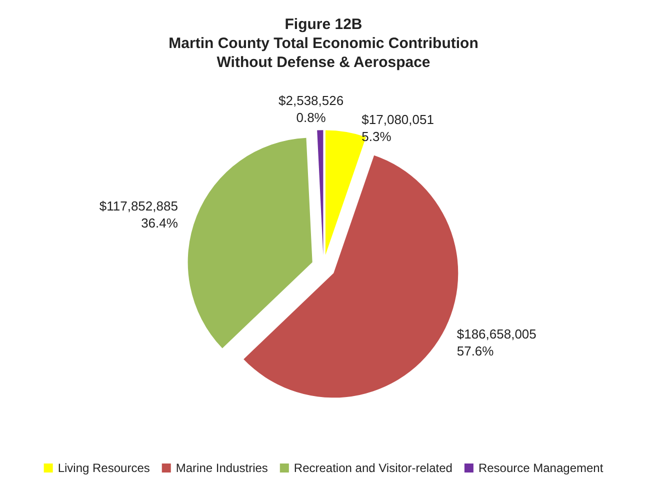 This screenshot has height=495, width=647. Describe the element at coordinates (541, 468) in the screenshot. I see `legend-label: Resource Management` at that location.